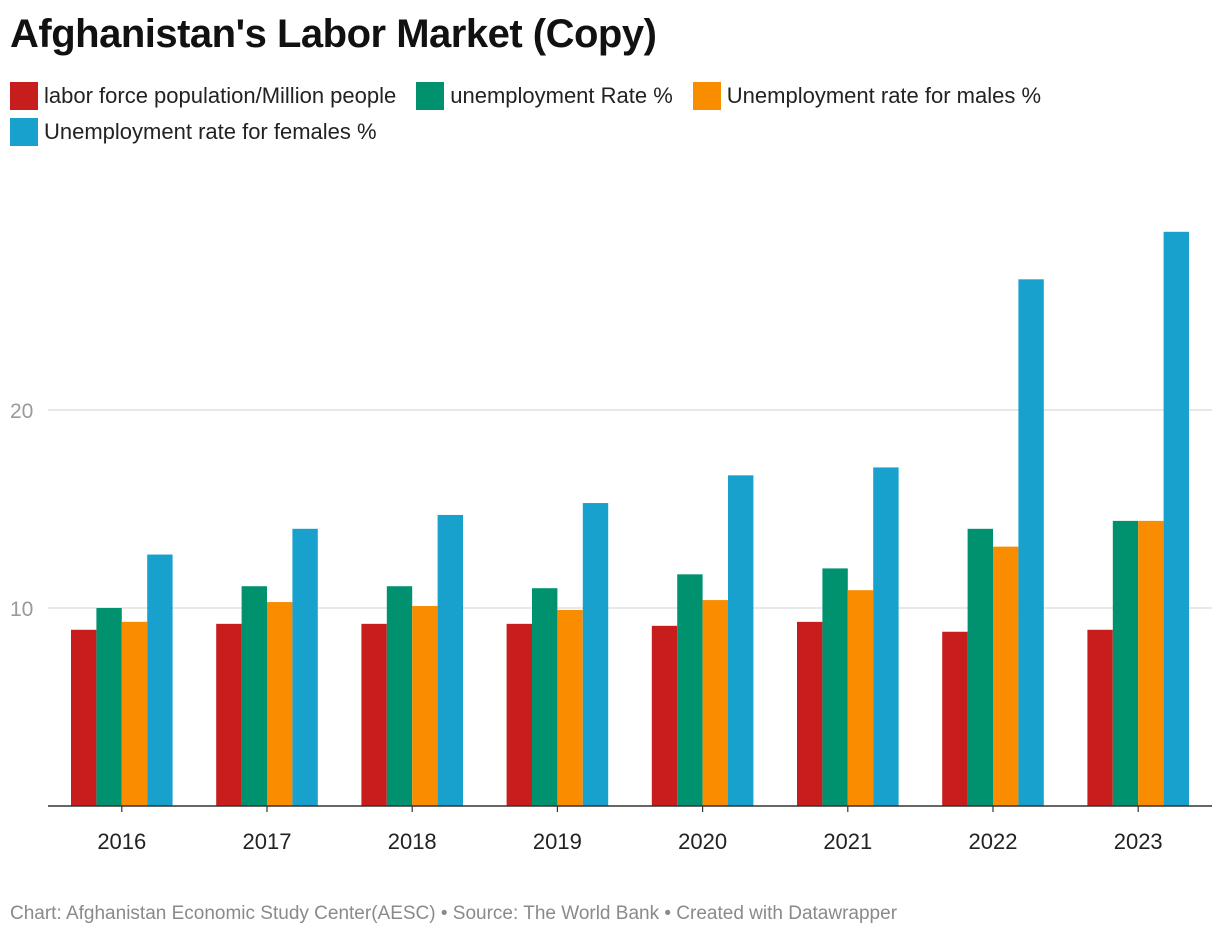 This screenshot has height=938, width=1220. I want to click on legend-label: labor force population/Million people, so click(220, 95).